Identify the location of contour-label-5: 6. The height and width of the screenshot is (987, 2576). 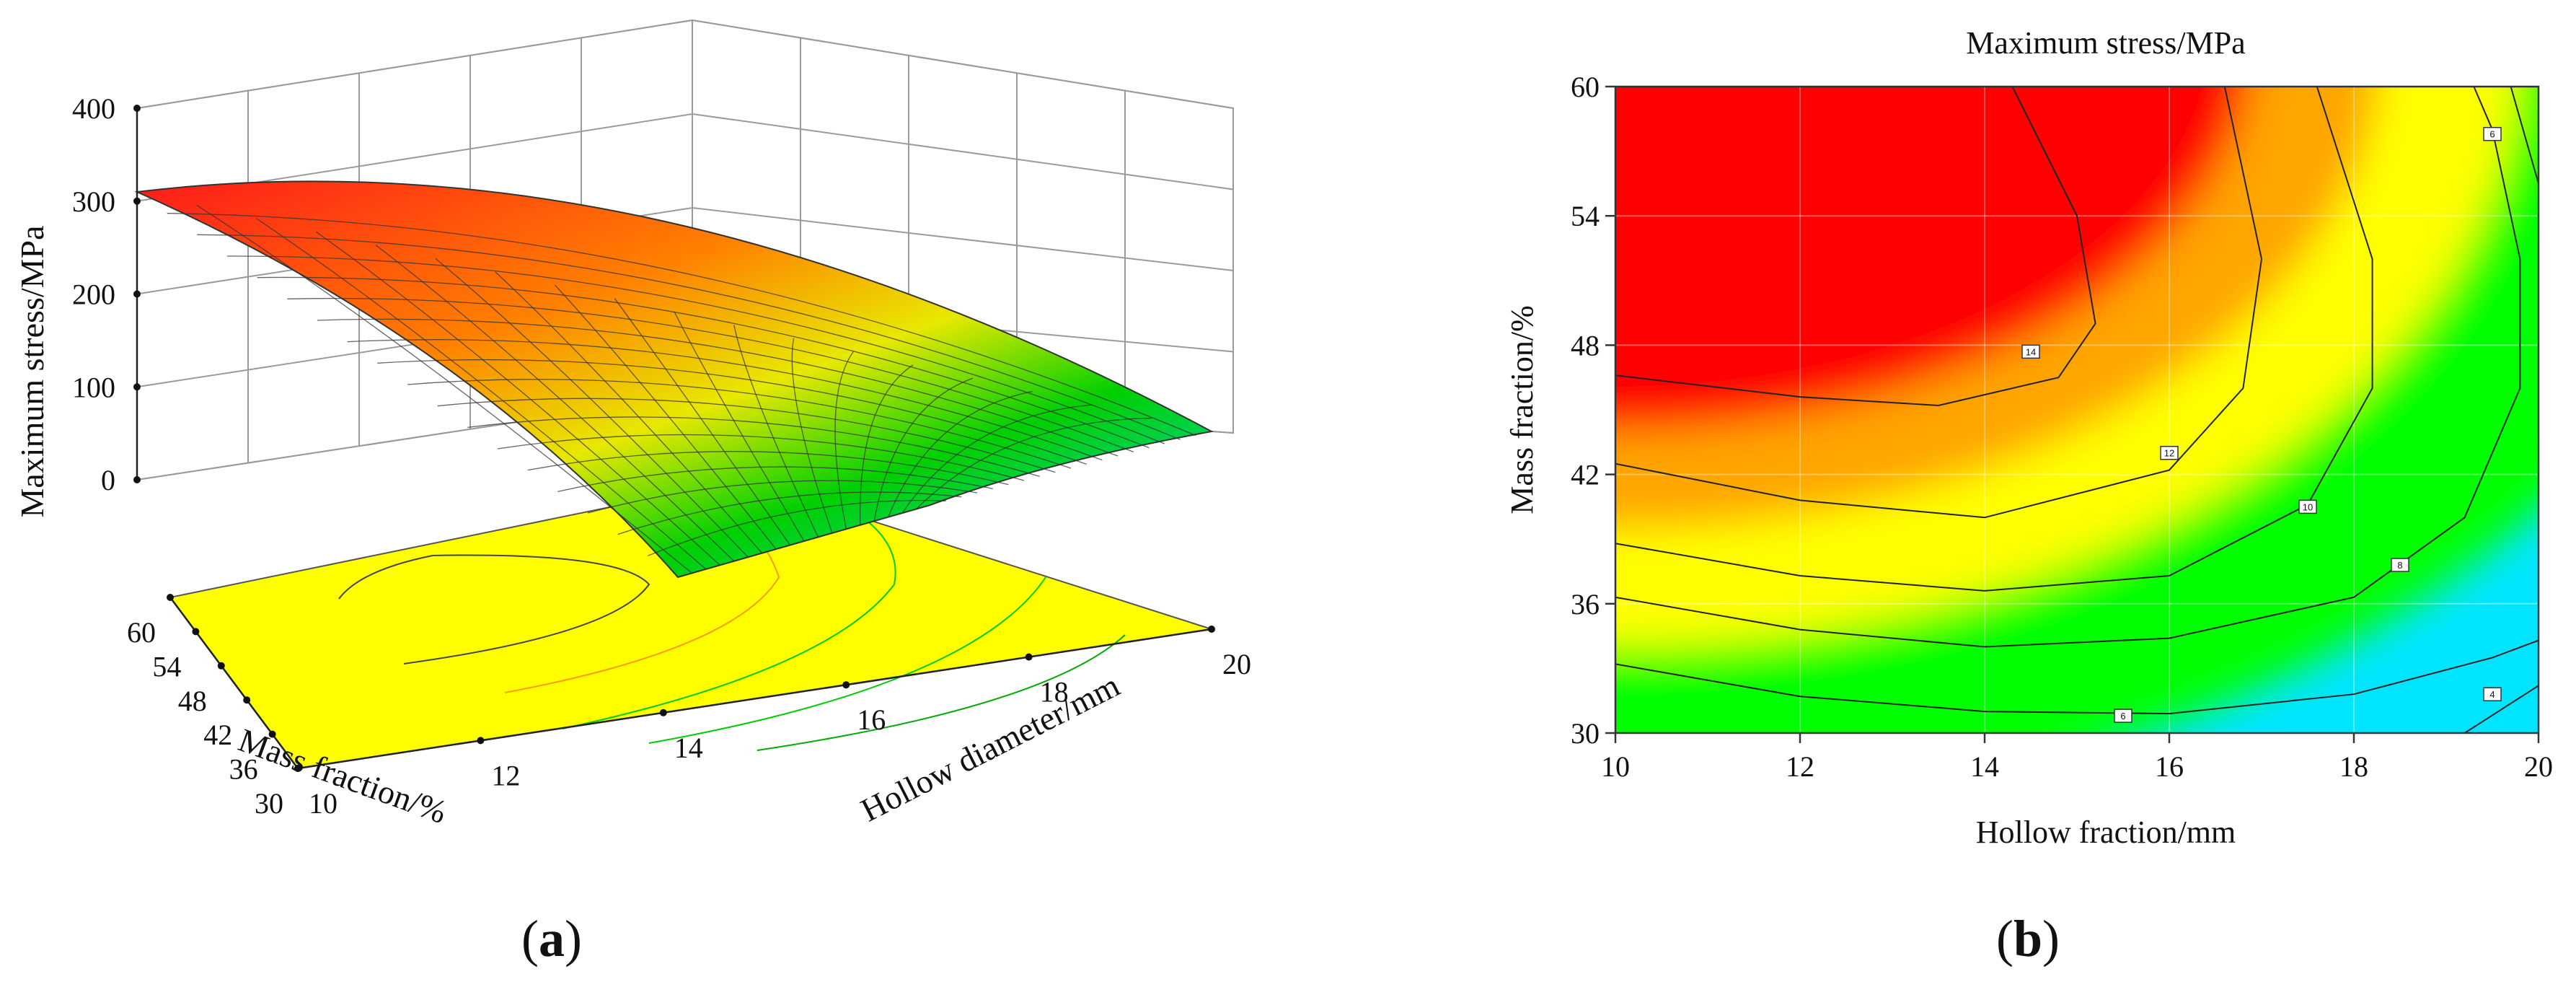
(2492, 133).